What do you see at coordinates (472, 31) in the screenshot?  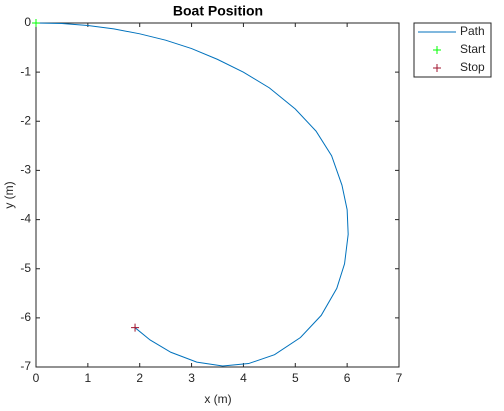 I see `legend-label: Path` at bounding box center [472, 31].